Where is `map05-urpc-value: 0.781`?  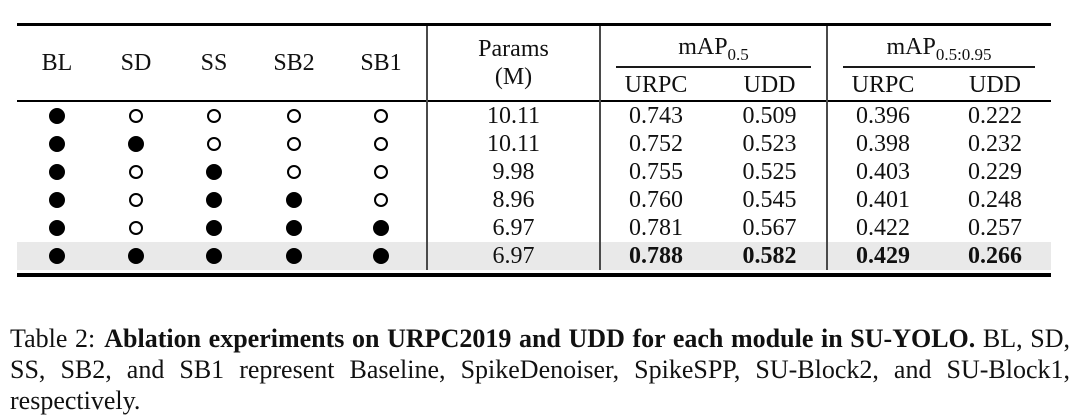
map05-urpc-value: 0.781 is located at coordinates (656, 227).